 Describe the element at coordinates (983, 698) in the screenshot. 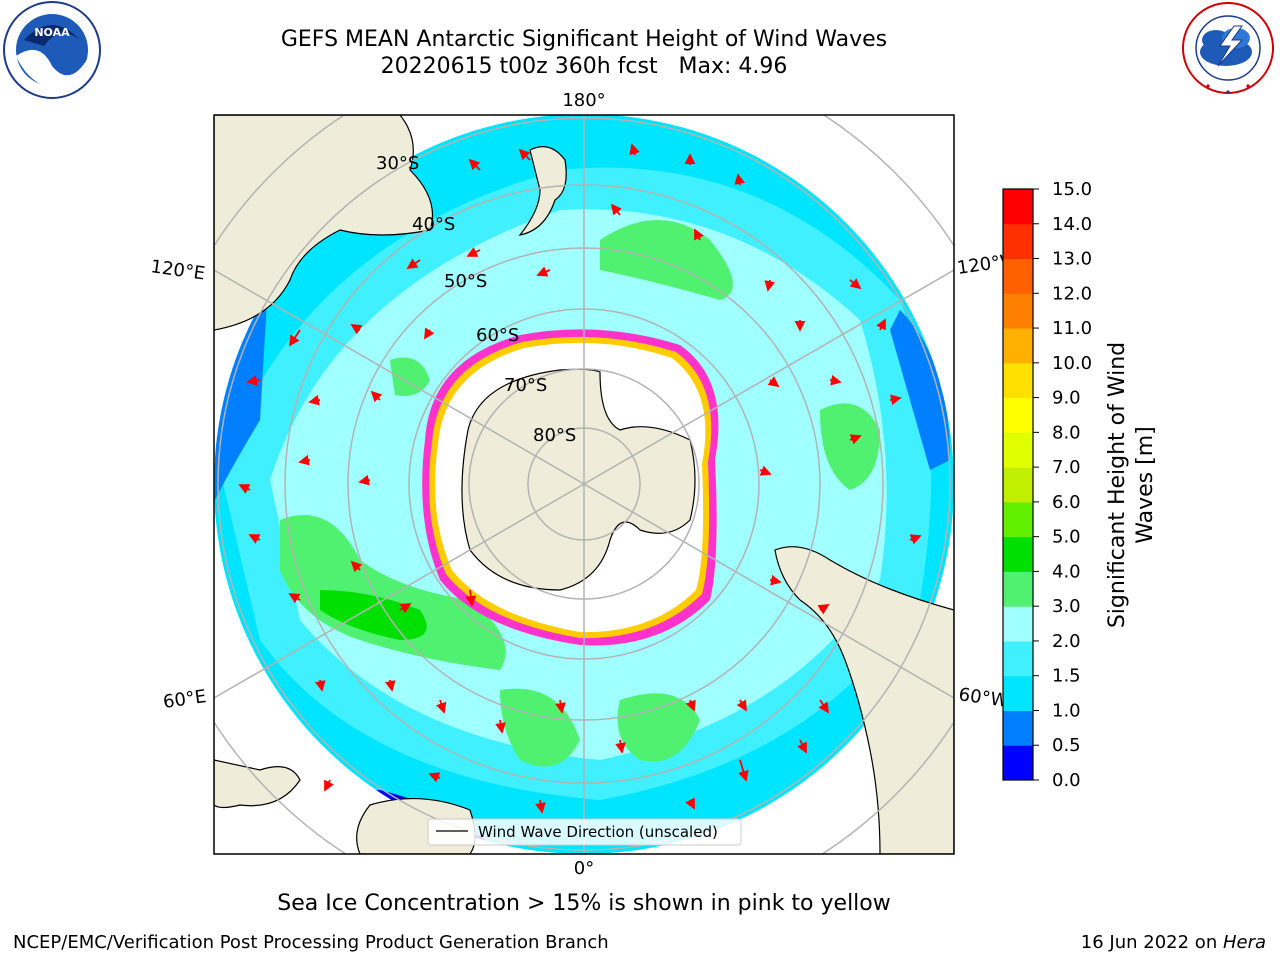

I see `lon-label-60w: 60°W` at that location.